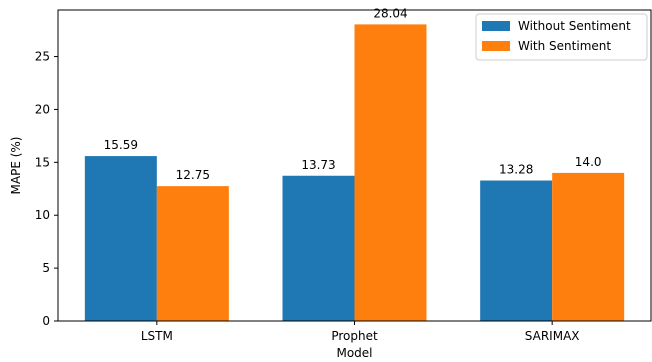 Image resolution: width=652 pixels, height=362 pixels. Describe the element at coordinates (193, 175) in the screenshot. I see `bar-value-label: 12.75` at that location.